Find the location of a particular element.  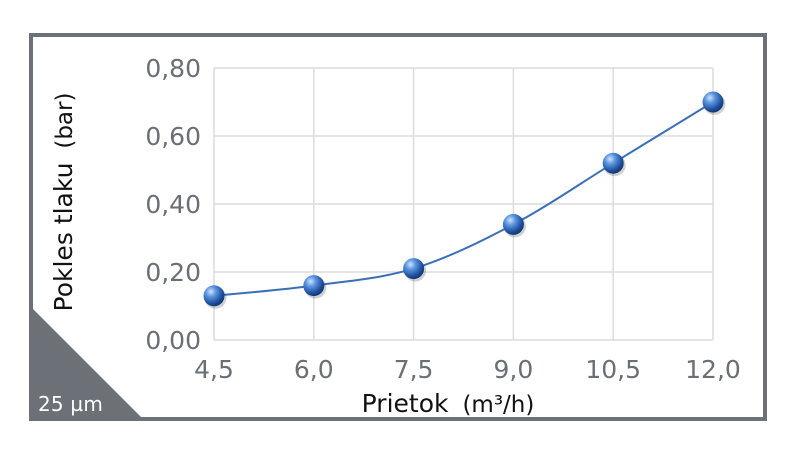

x-tick-label: 9,0 is located at coordinates (514, 369).